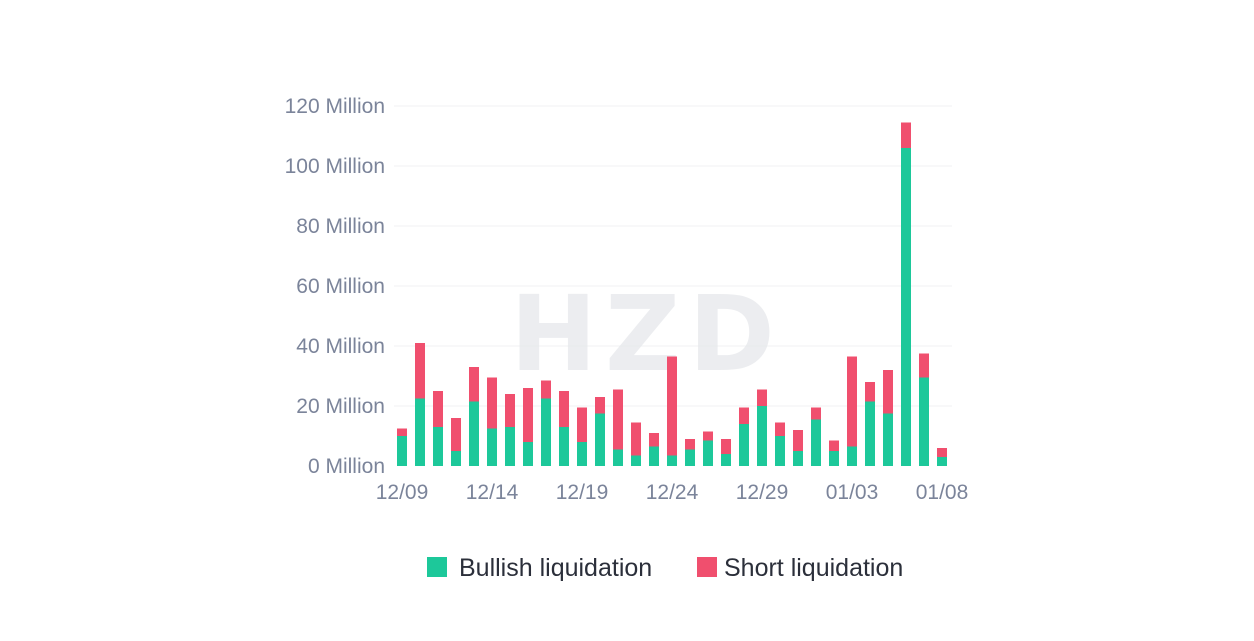 This screenshot has height=641, width=1254. Describe the element at coordinates (340, 406) in the screenshot. I see `y-tick-label: 20 Million` at that location.